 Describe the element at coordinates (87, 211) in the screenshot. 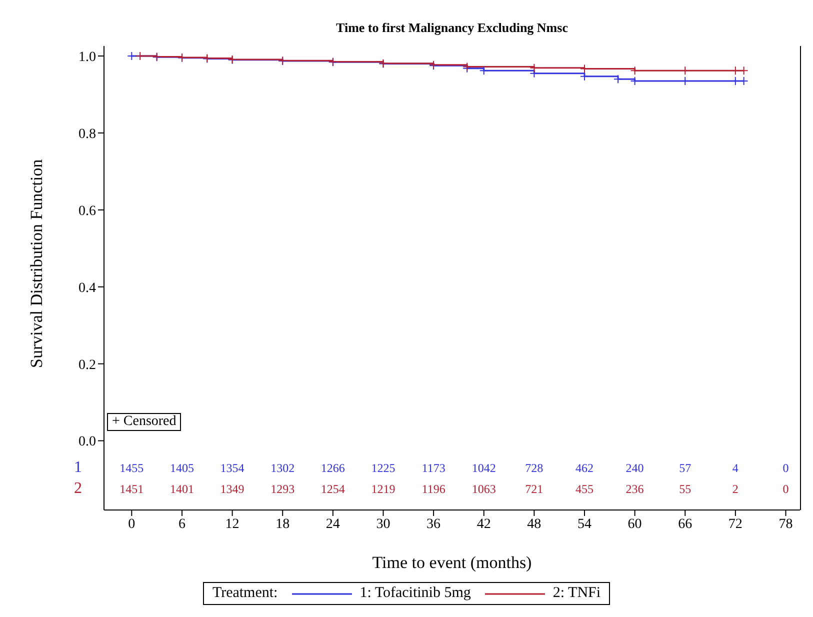

I see `y-tick-label: 0.6` at that location.